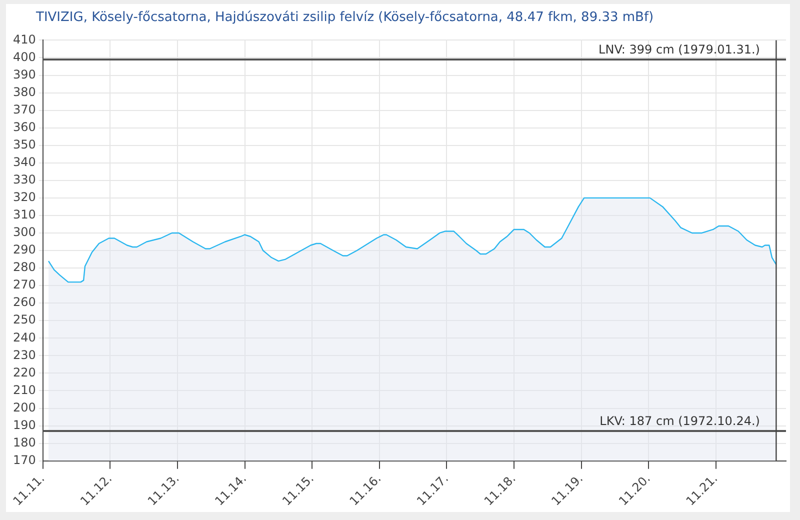 The height and width of the screenshot is (520, 800). What do you see at coordinates (24, 389) in the screenshot?
I see `y-tick-label: 210` at bounding box center [24, 389].